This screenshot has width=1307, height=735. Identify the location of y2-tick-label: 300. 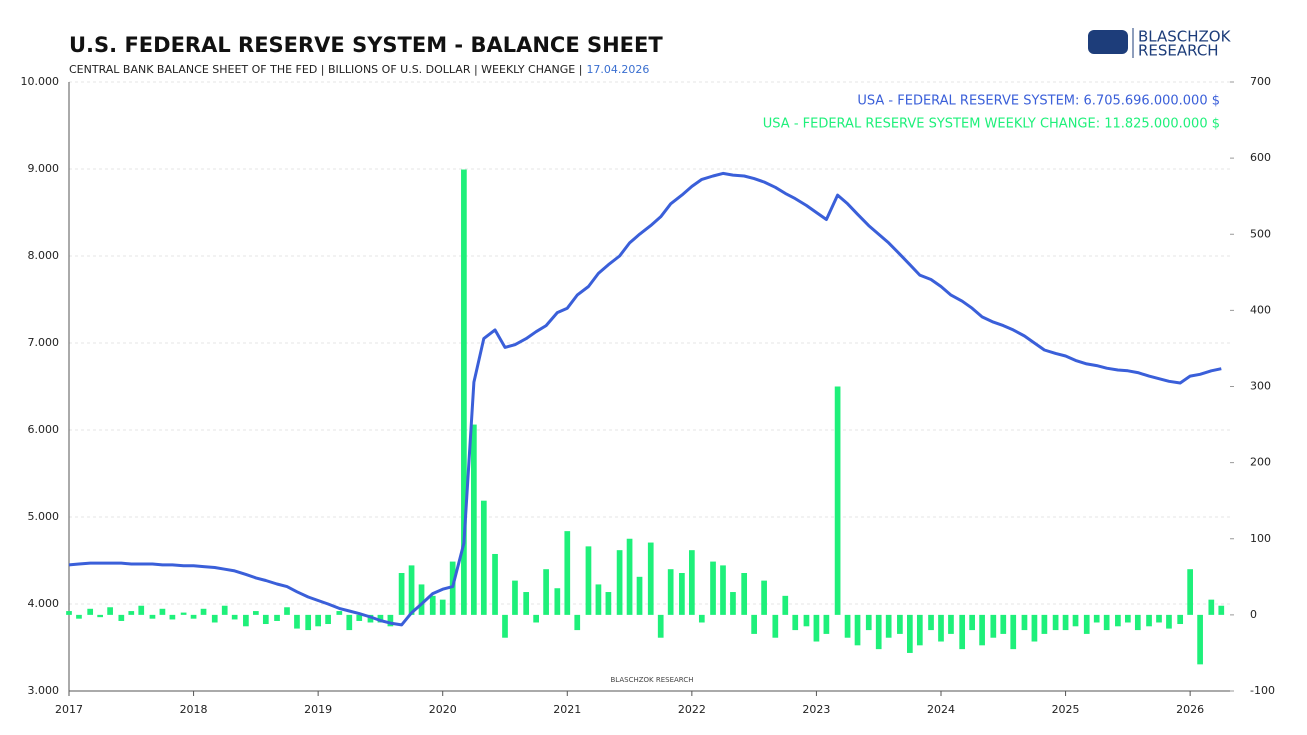
(1260, 386).